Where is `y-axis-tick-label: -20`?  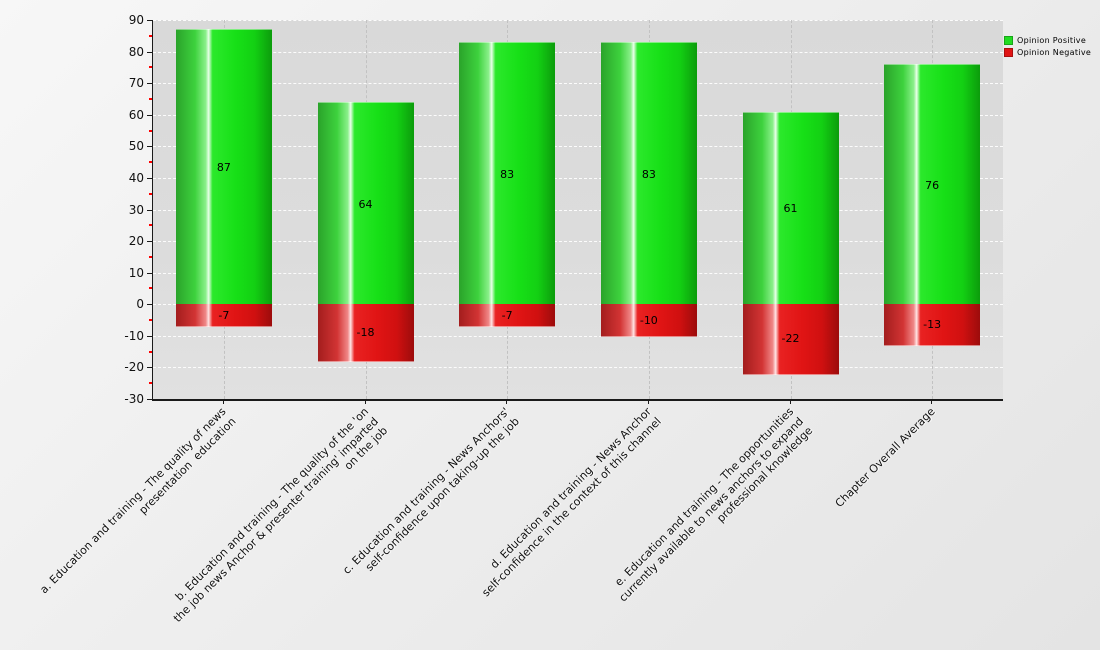 y-axis-tick-label: -20 is located at coordinates (134, 367).